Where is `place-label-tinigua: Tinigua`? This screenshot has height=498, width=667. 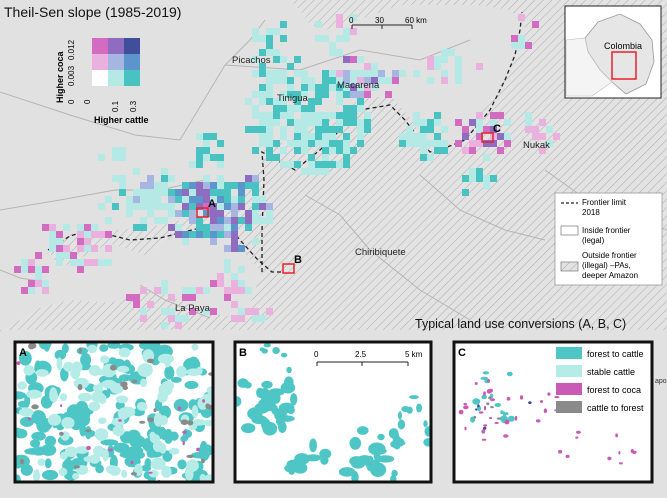 place-label-tinigua: Tinigua is located at coordinates (293, 98).